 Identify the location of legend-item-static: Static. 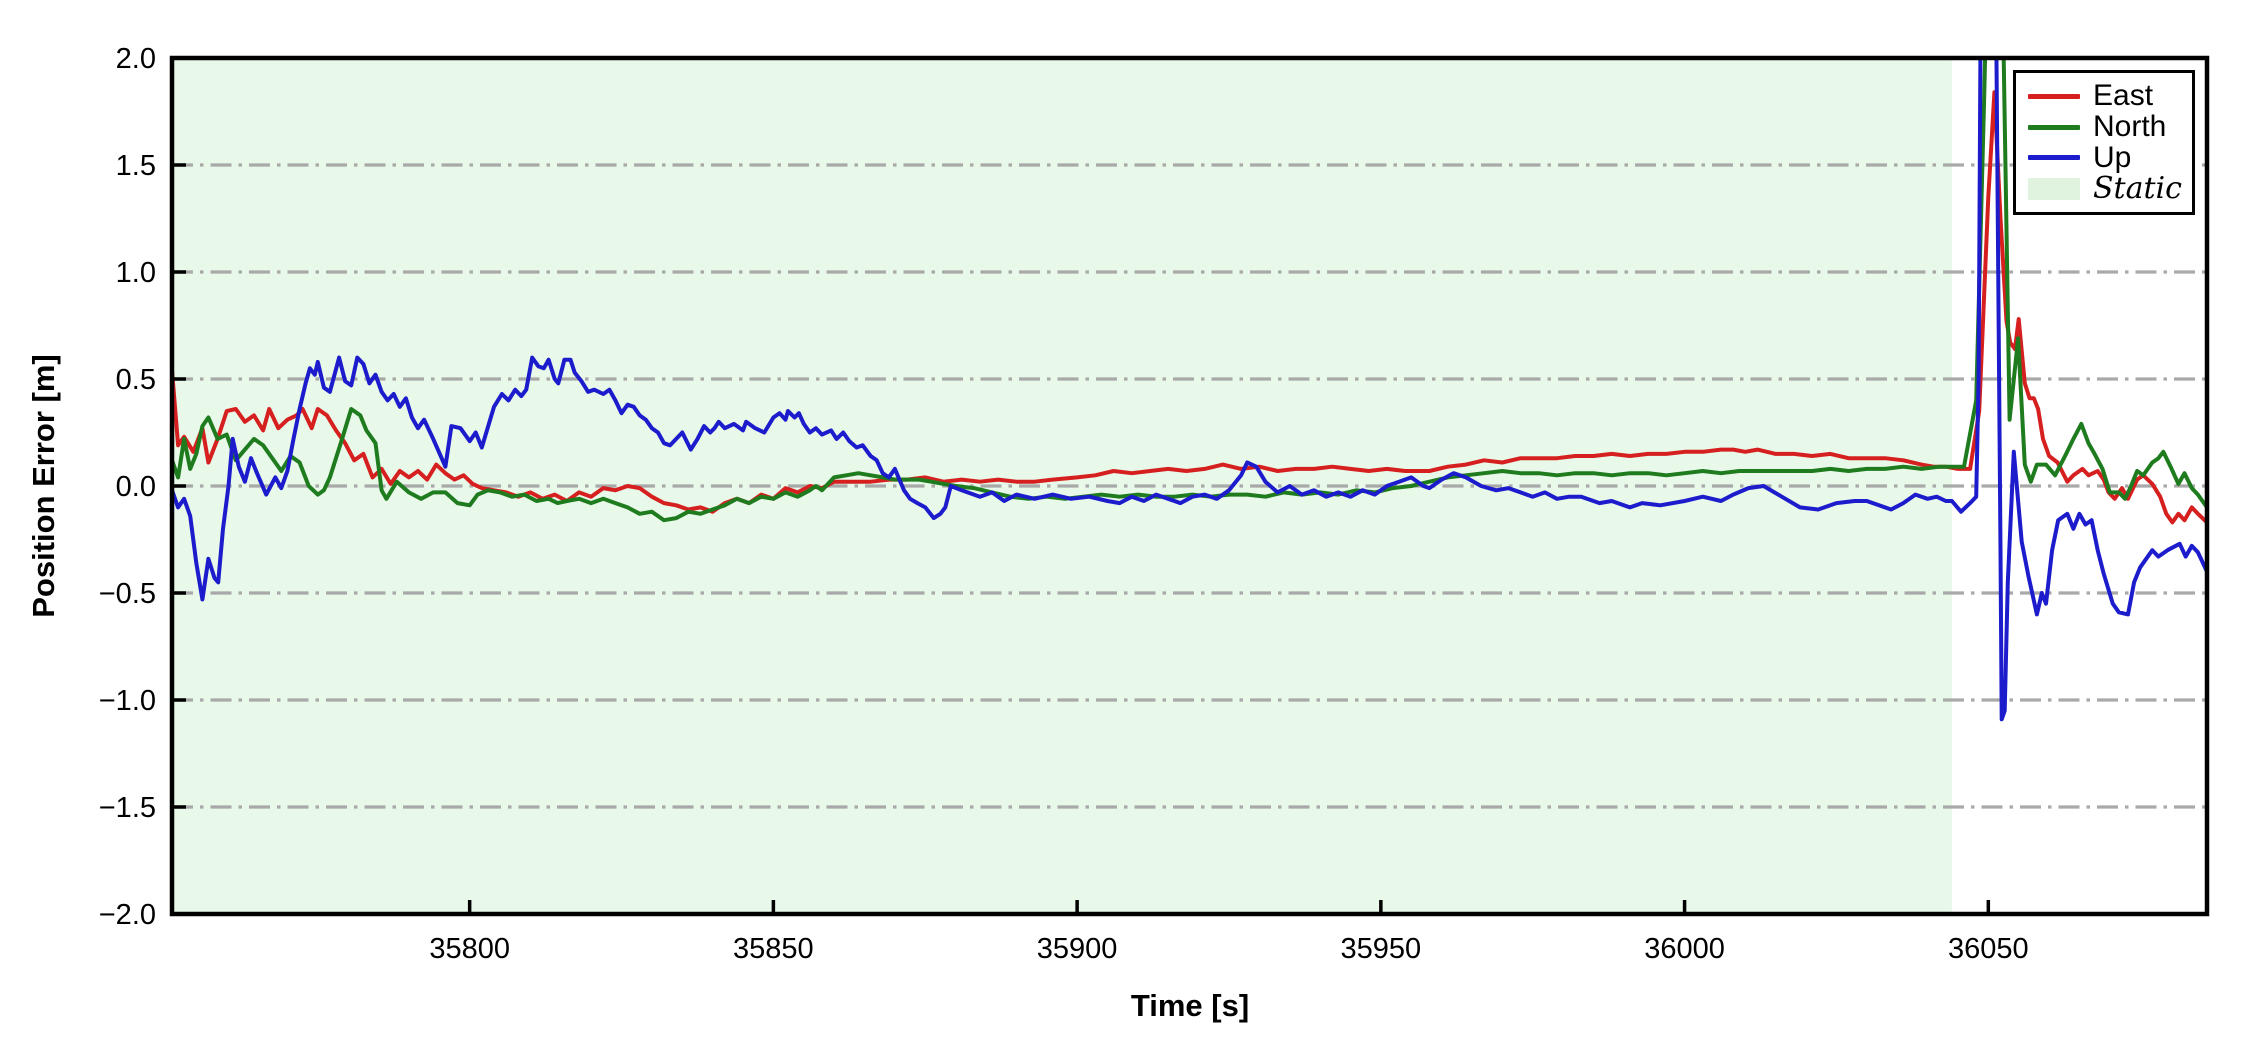
(2105, 188).